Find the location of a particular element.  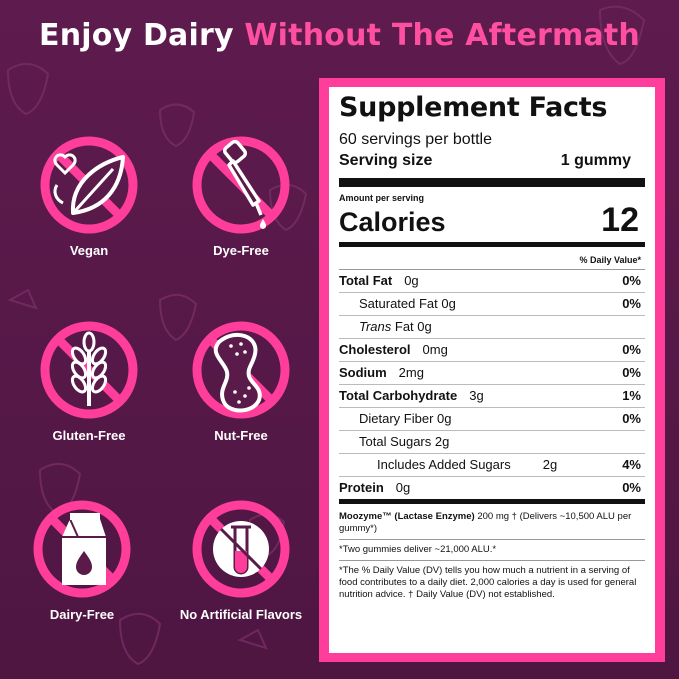

calories-value: 12 is located at coordinates (620, 220).